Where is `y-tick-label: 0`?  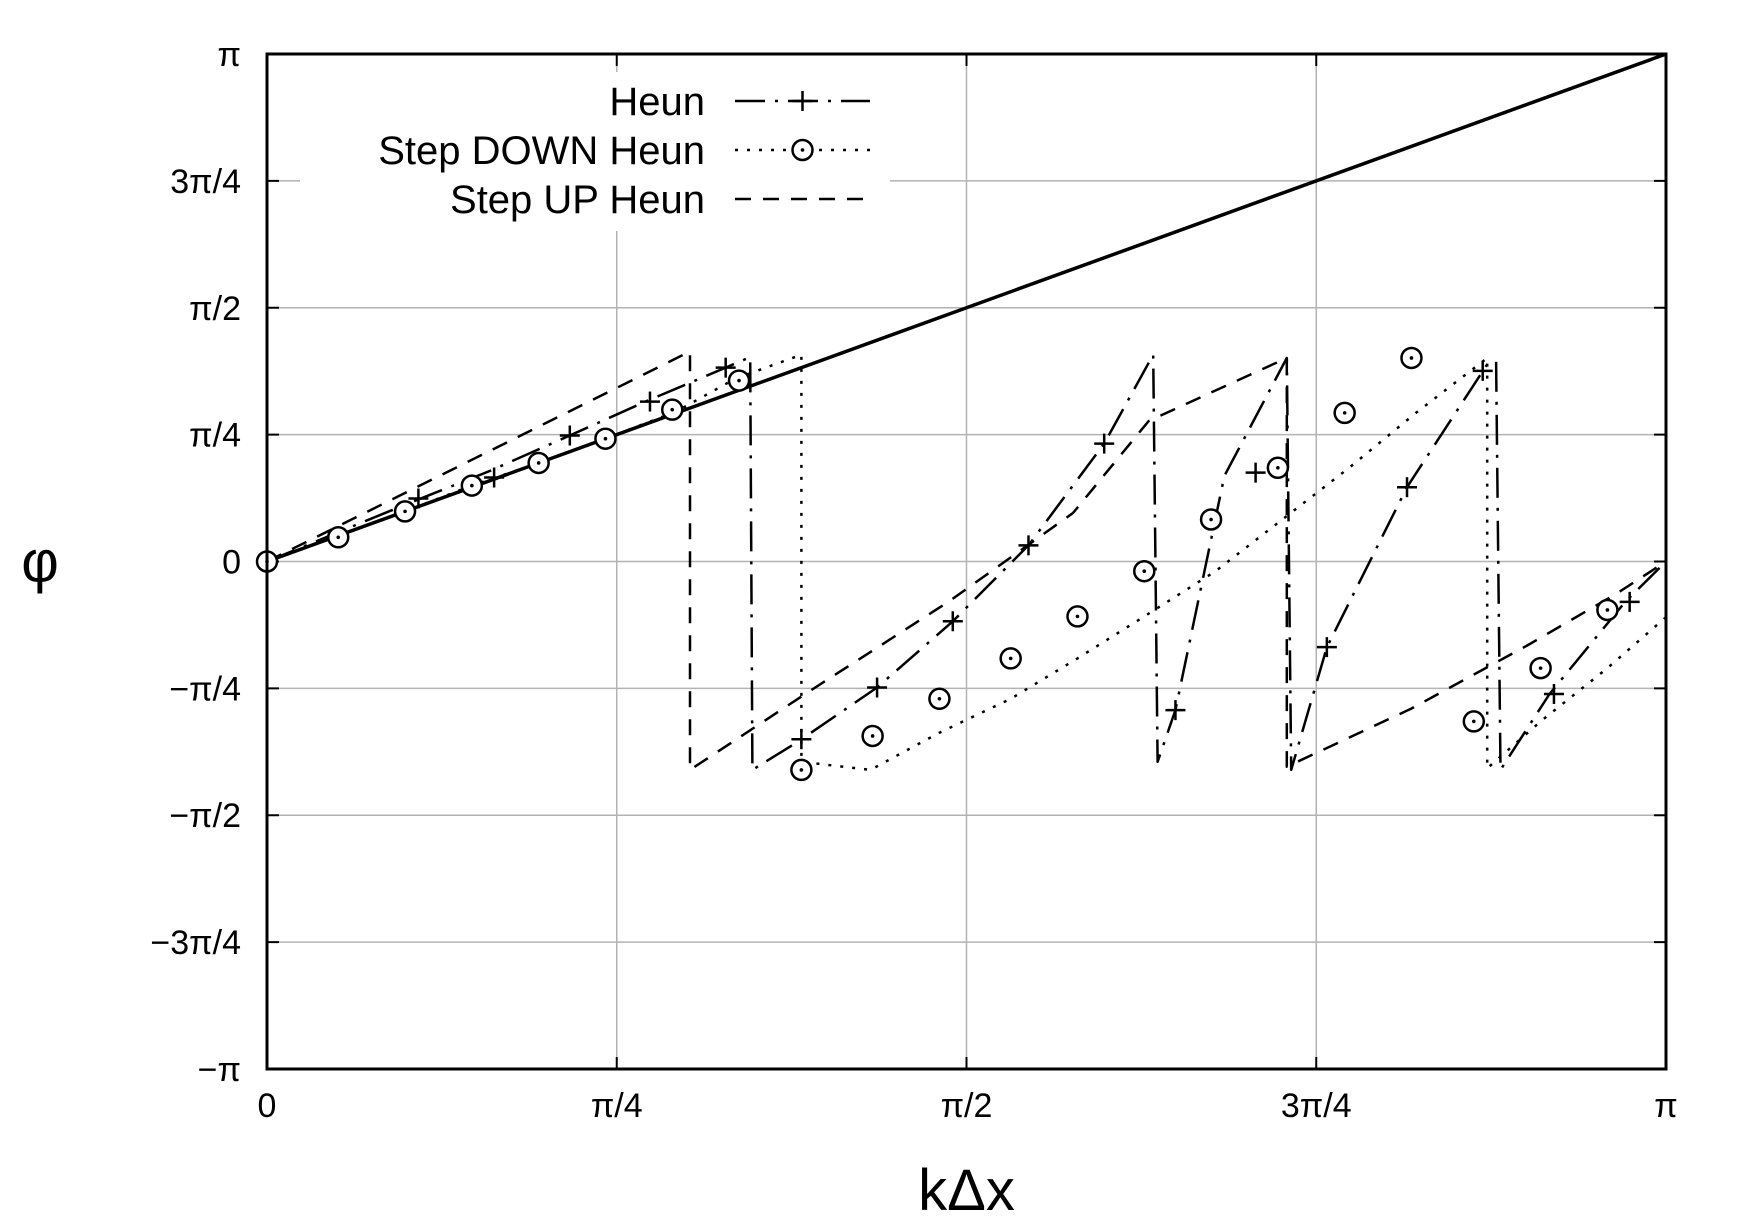 y-tick-label: 0 is located at coordinates (231, 563).